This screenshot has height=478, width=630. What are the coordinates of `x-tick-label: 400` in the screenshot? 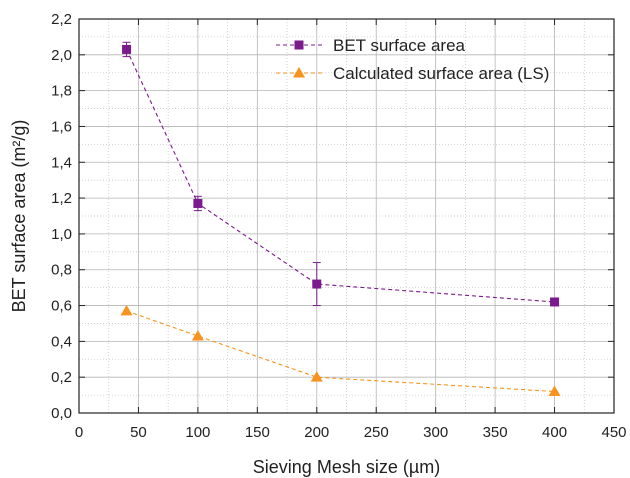 It's located at (554, 432).